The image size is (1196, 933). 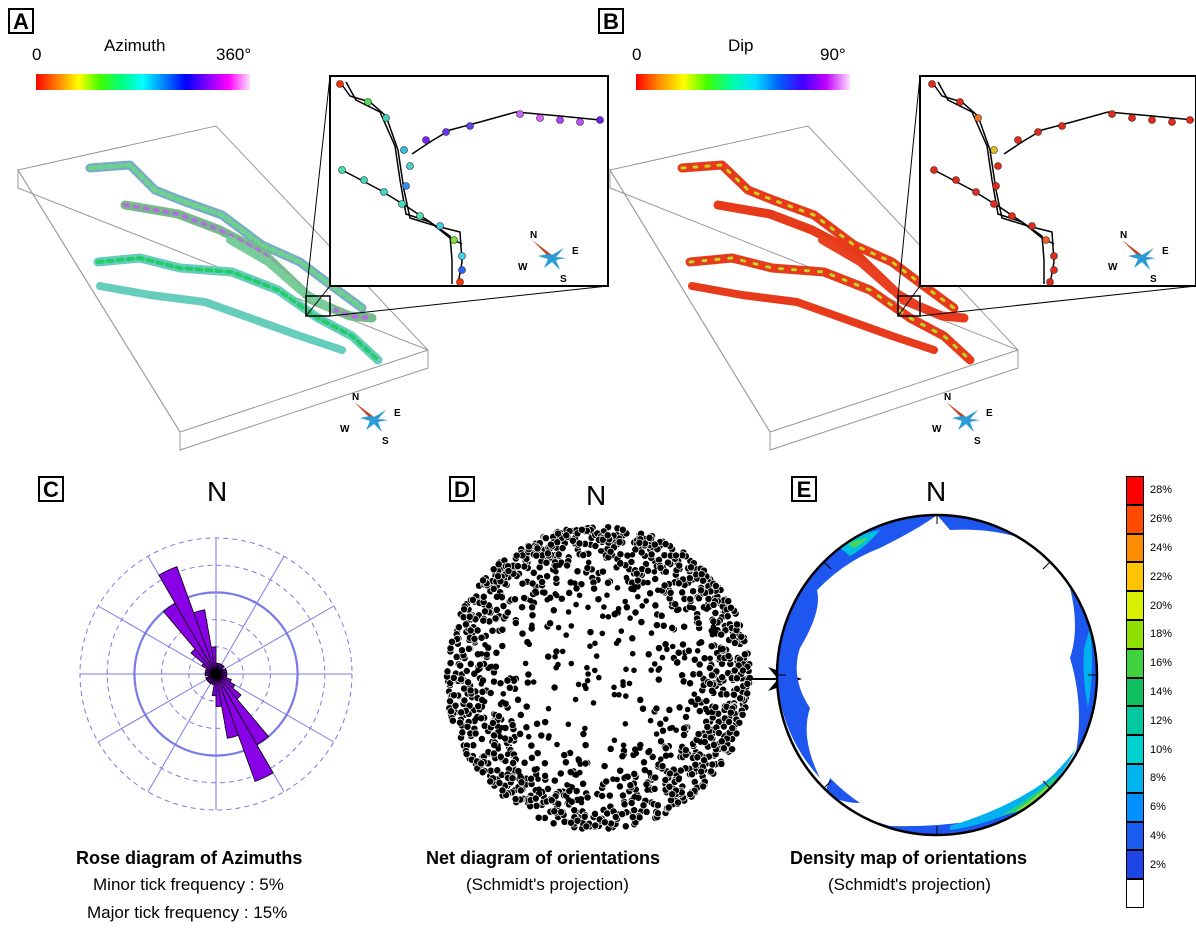 I want to click on compass-b-inset-s: S, so click(x=1153, y=279).